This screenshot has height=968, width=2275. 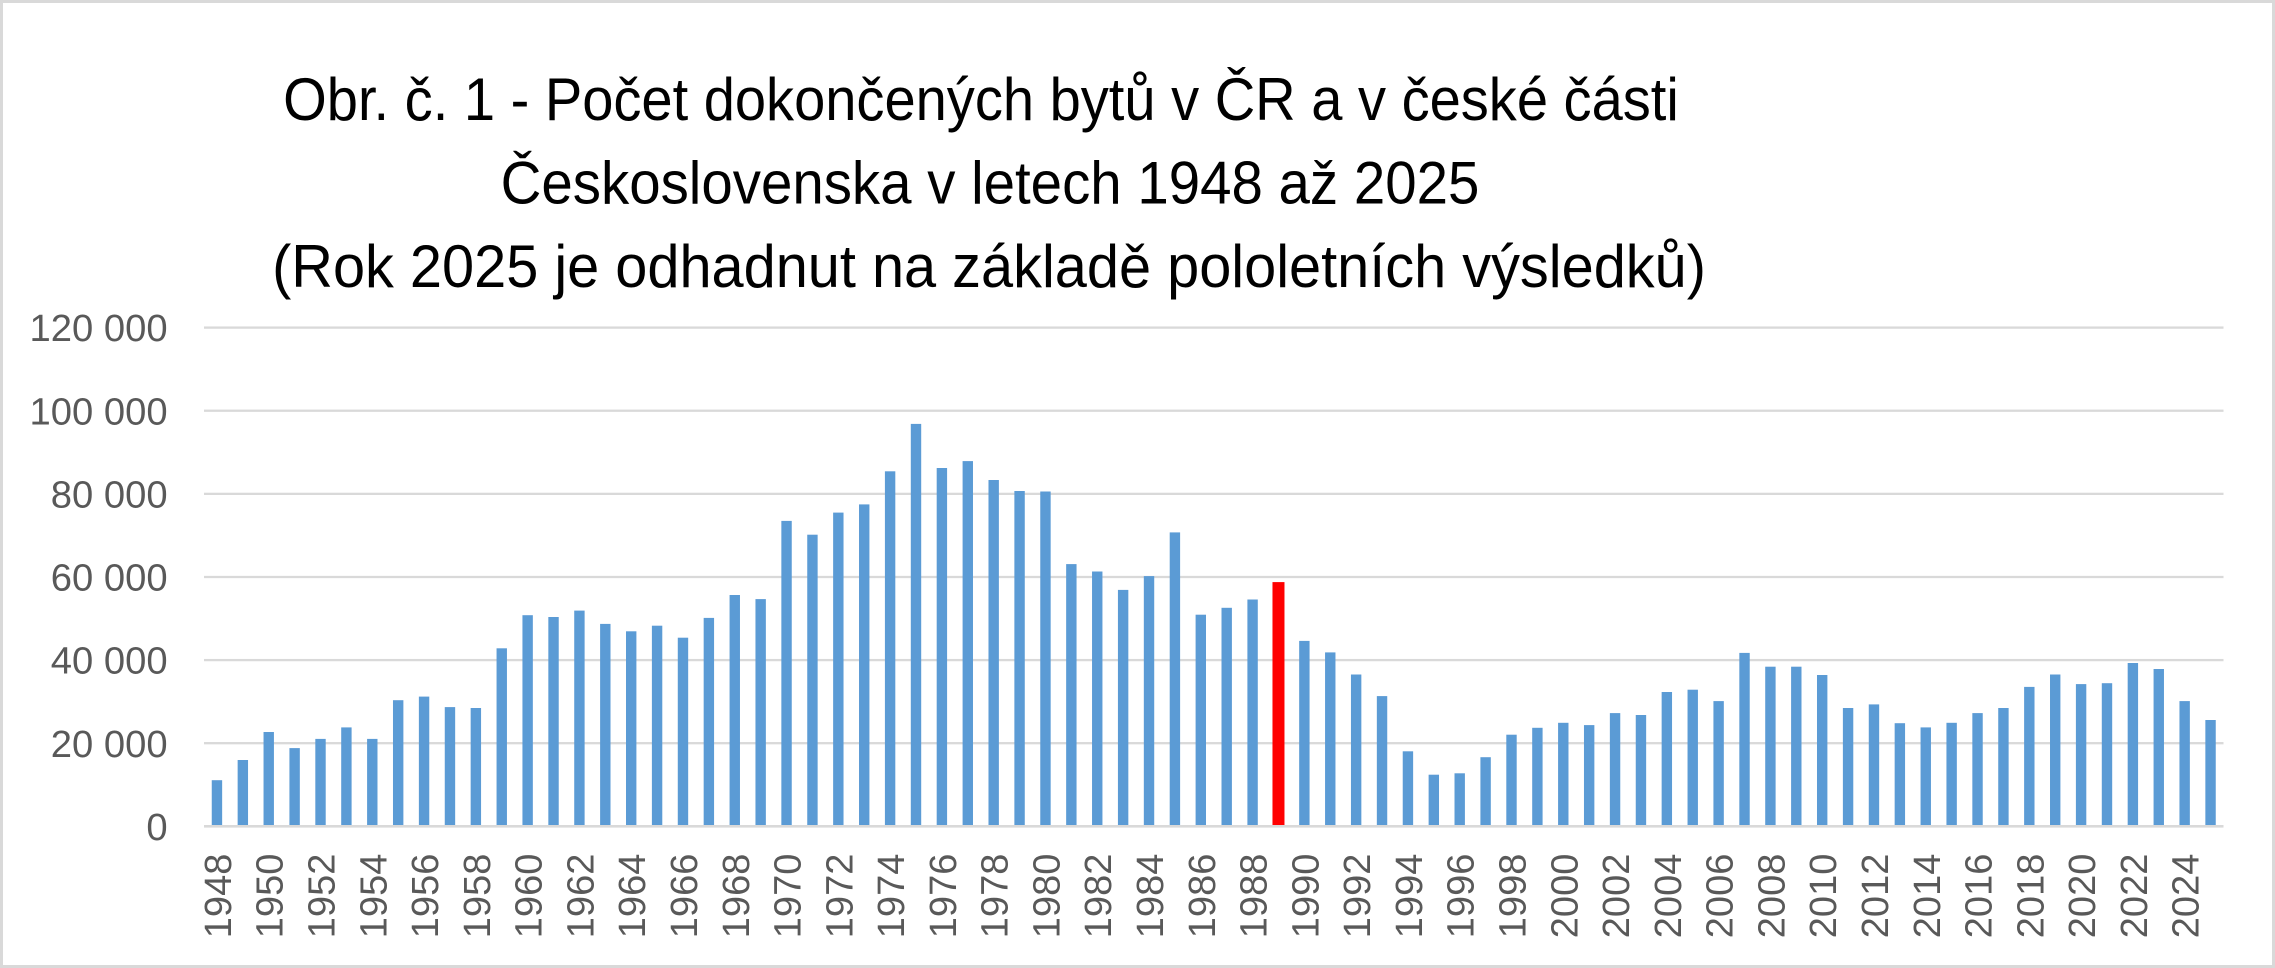 I want to click on svg-text:Československa v letech 1948 a: Československa v letech 1948 až 2025, so click(x=990, y=183).